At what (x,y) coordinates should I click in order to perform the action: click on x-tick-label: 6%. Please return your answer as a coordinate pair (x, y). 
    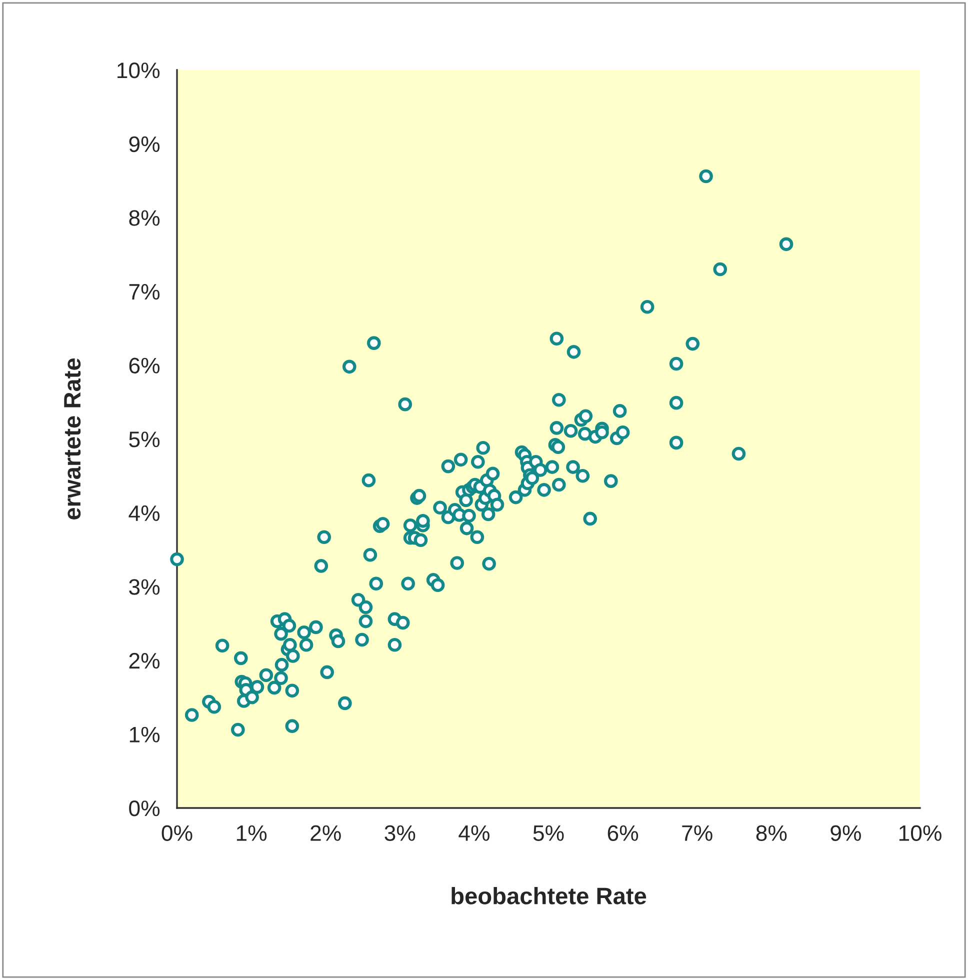
    Looking at the image, I should click on (623, 833).